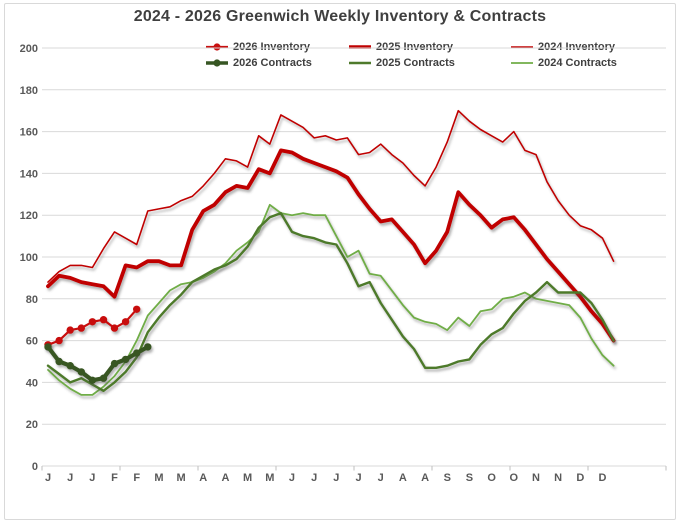 This screenshot has width=680, height=523. I want to click on series-2026-contracts, so click(98, 363).